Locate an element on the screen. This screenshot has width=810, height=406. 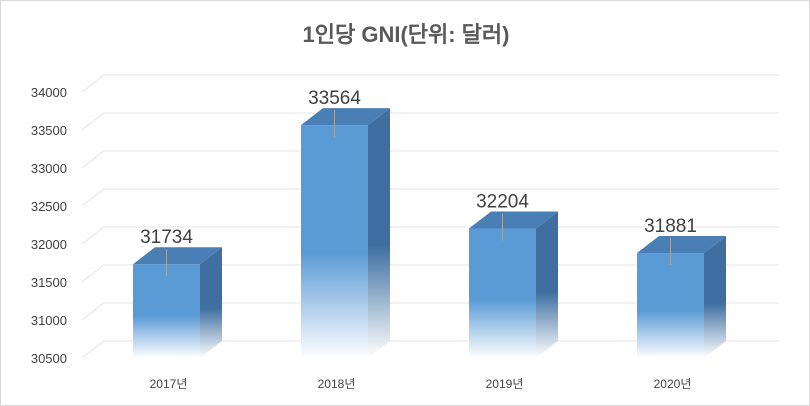
data-label: 31881 is located at coordinates (670, 226).